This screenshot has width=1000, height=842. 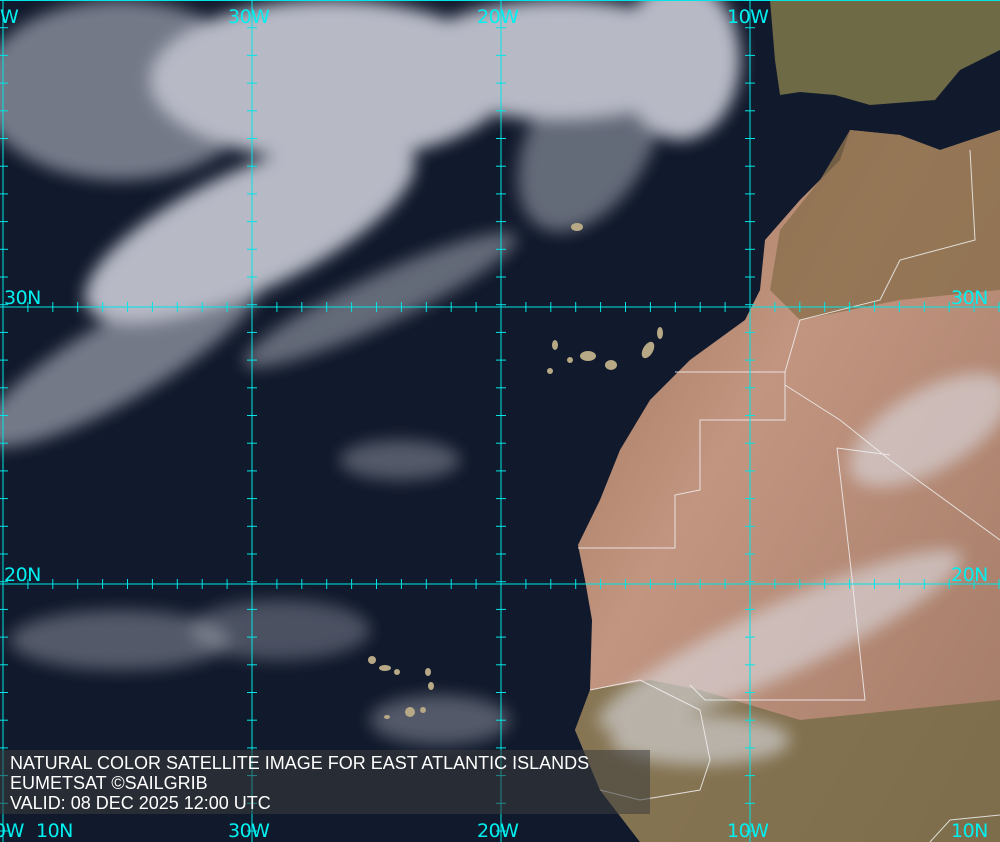 I want to click on land-iberia, so click(x=885, y=52).